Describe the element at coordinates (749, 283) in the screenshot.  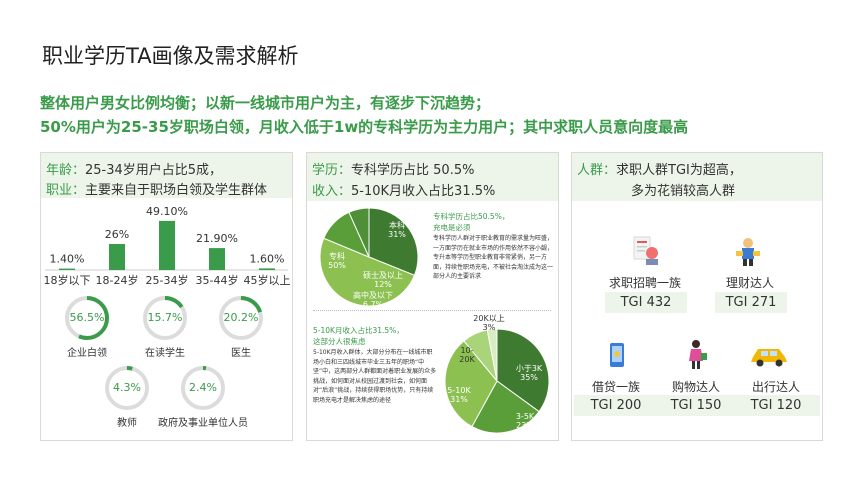
I see `group-label-finance: 理财达人` at that location.